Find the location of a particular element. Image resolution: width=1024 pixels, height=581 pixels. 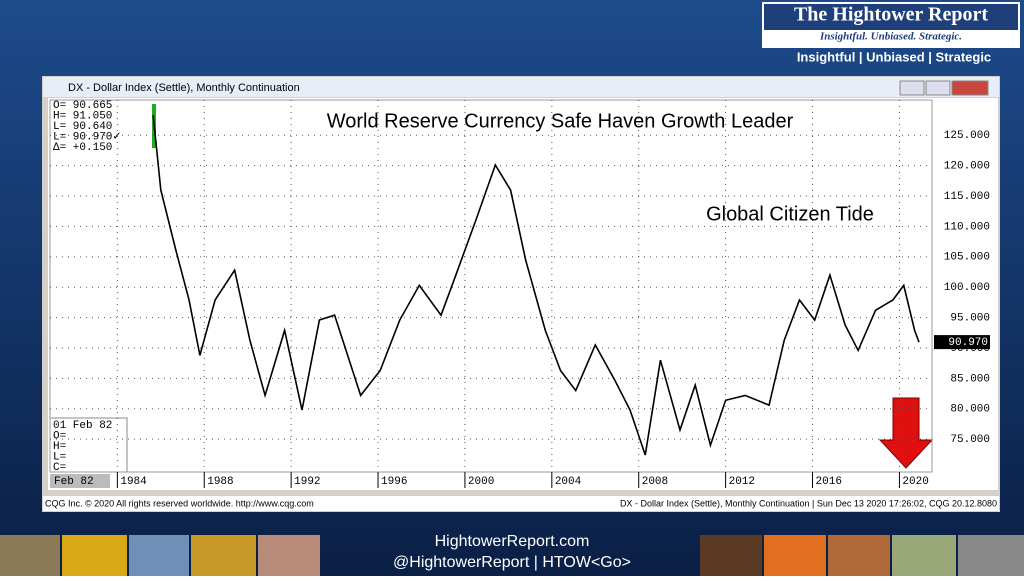

y-tick-label: 85.000 is located at coordinates (970, 379).